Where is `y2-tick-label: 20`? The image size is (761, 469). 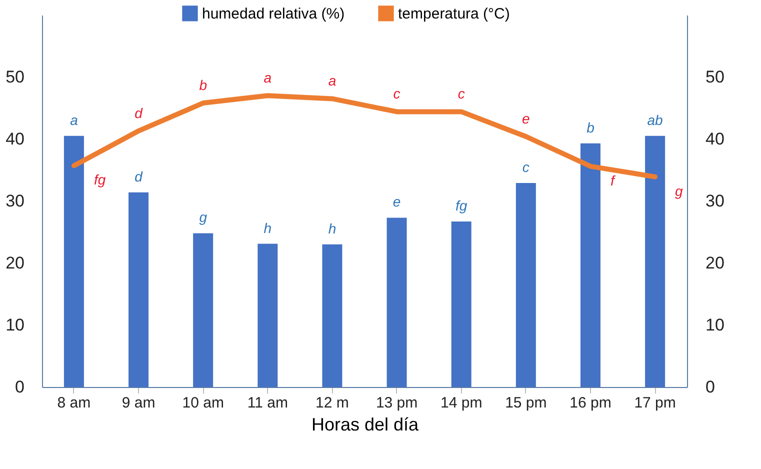 y2-tick-label: 20 is located at coordinates (715, 263).